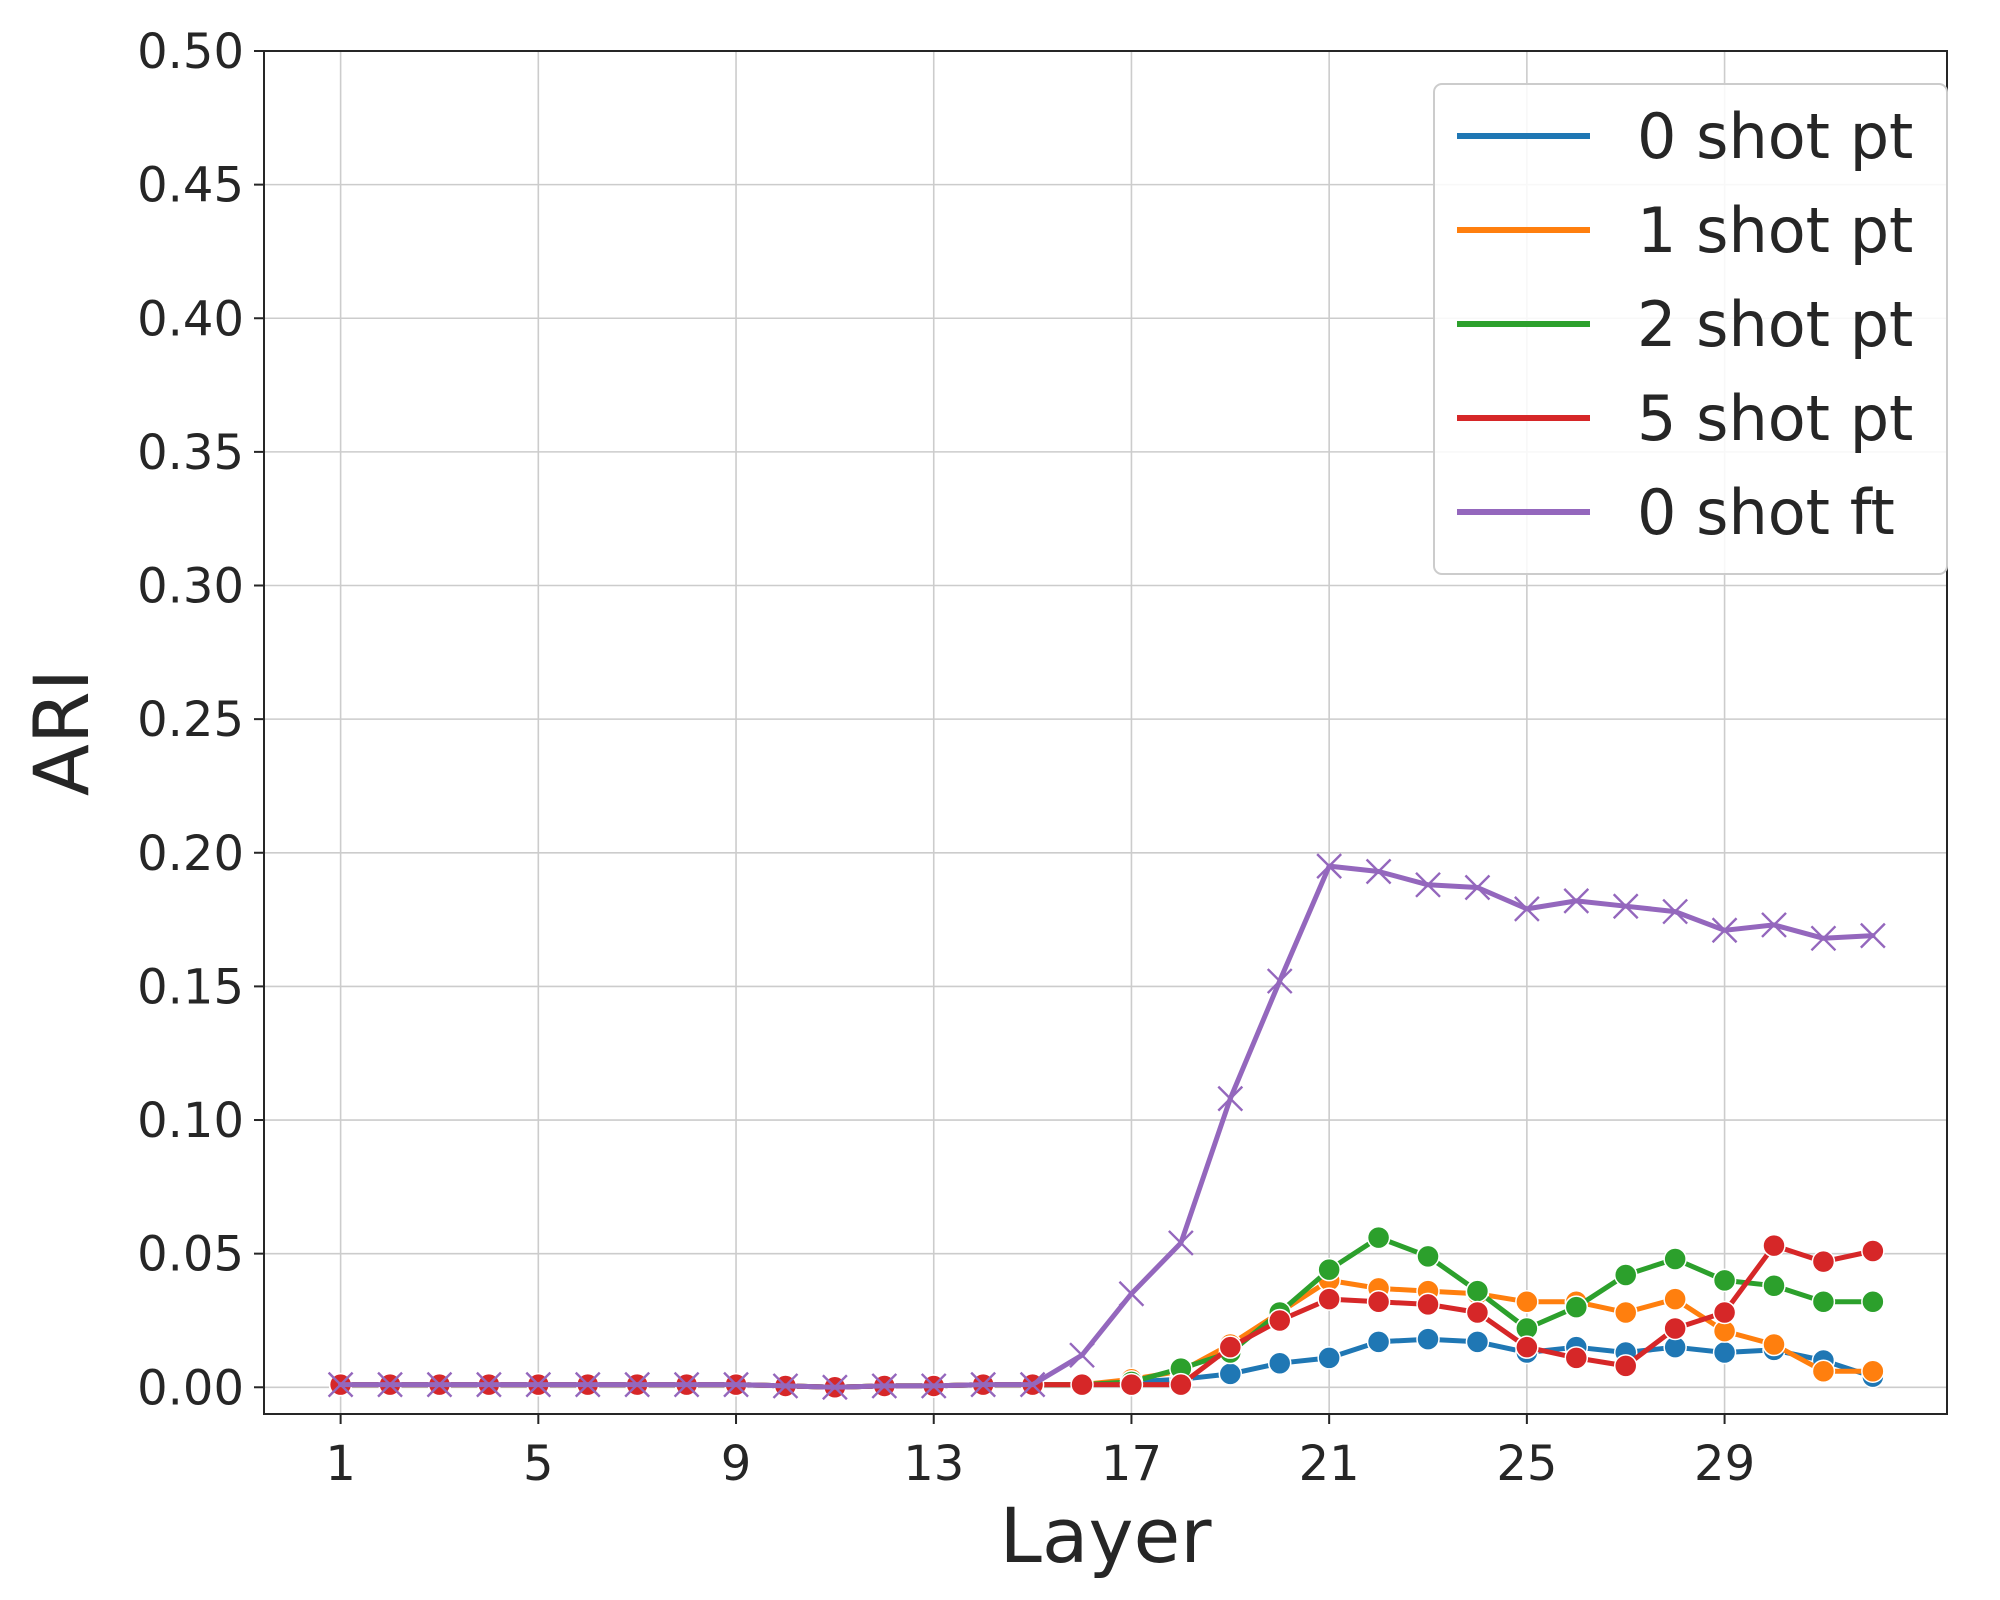 The height and width of the screenshot is (1600, 2000). Describe the element at coordinates (190, 1121) in the screenshot. I see `y-tick-label: 0.10` at that location.